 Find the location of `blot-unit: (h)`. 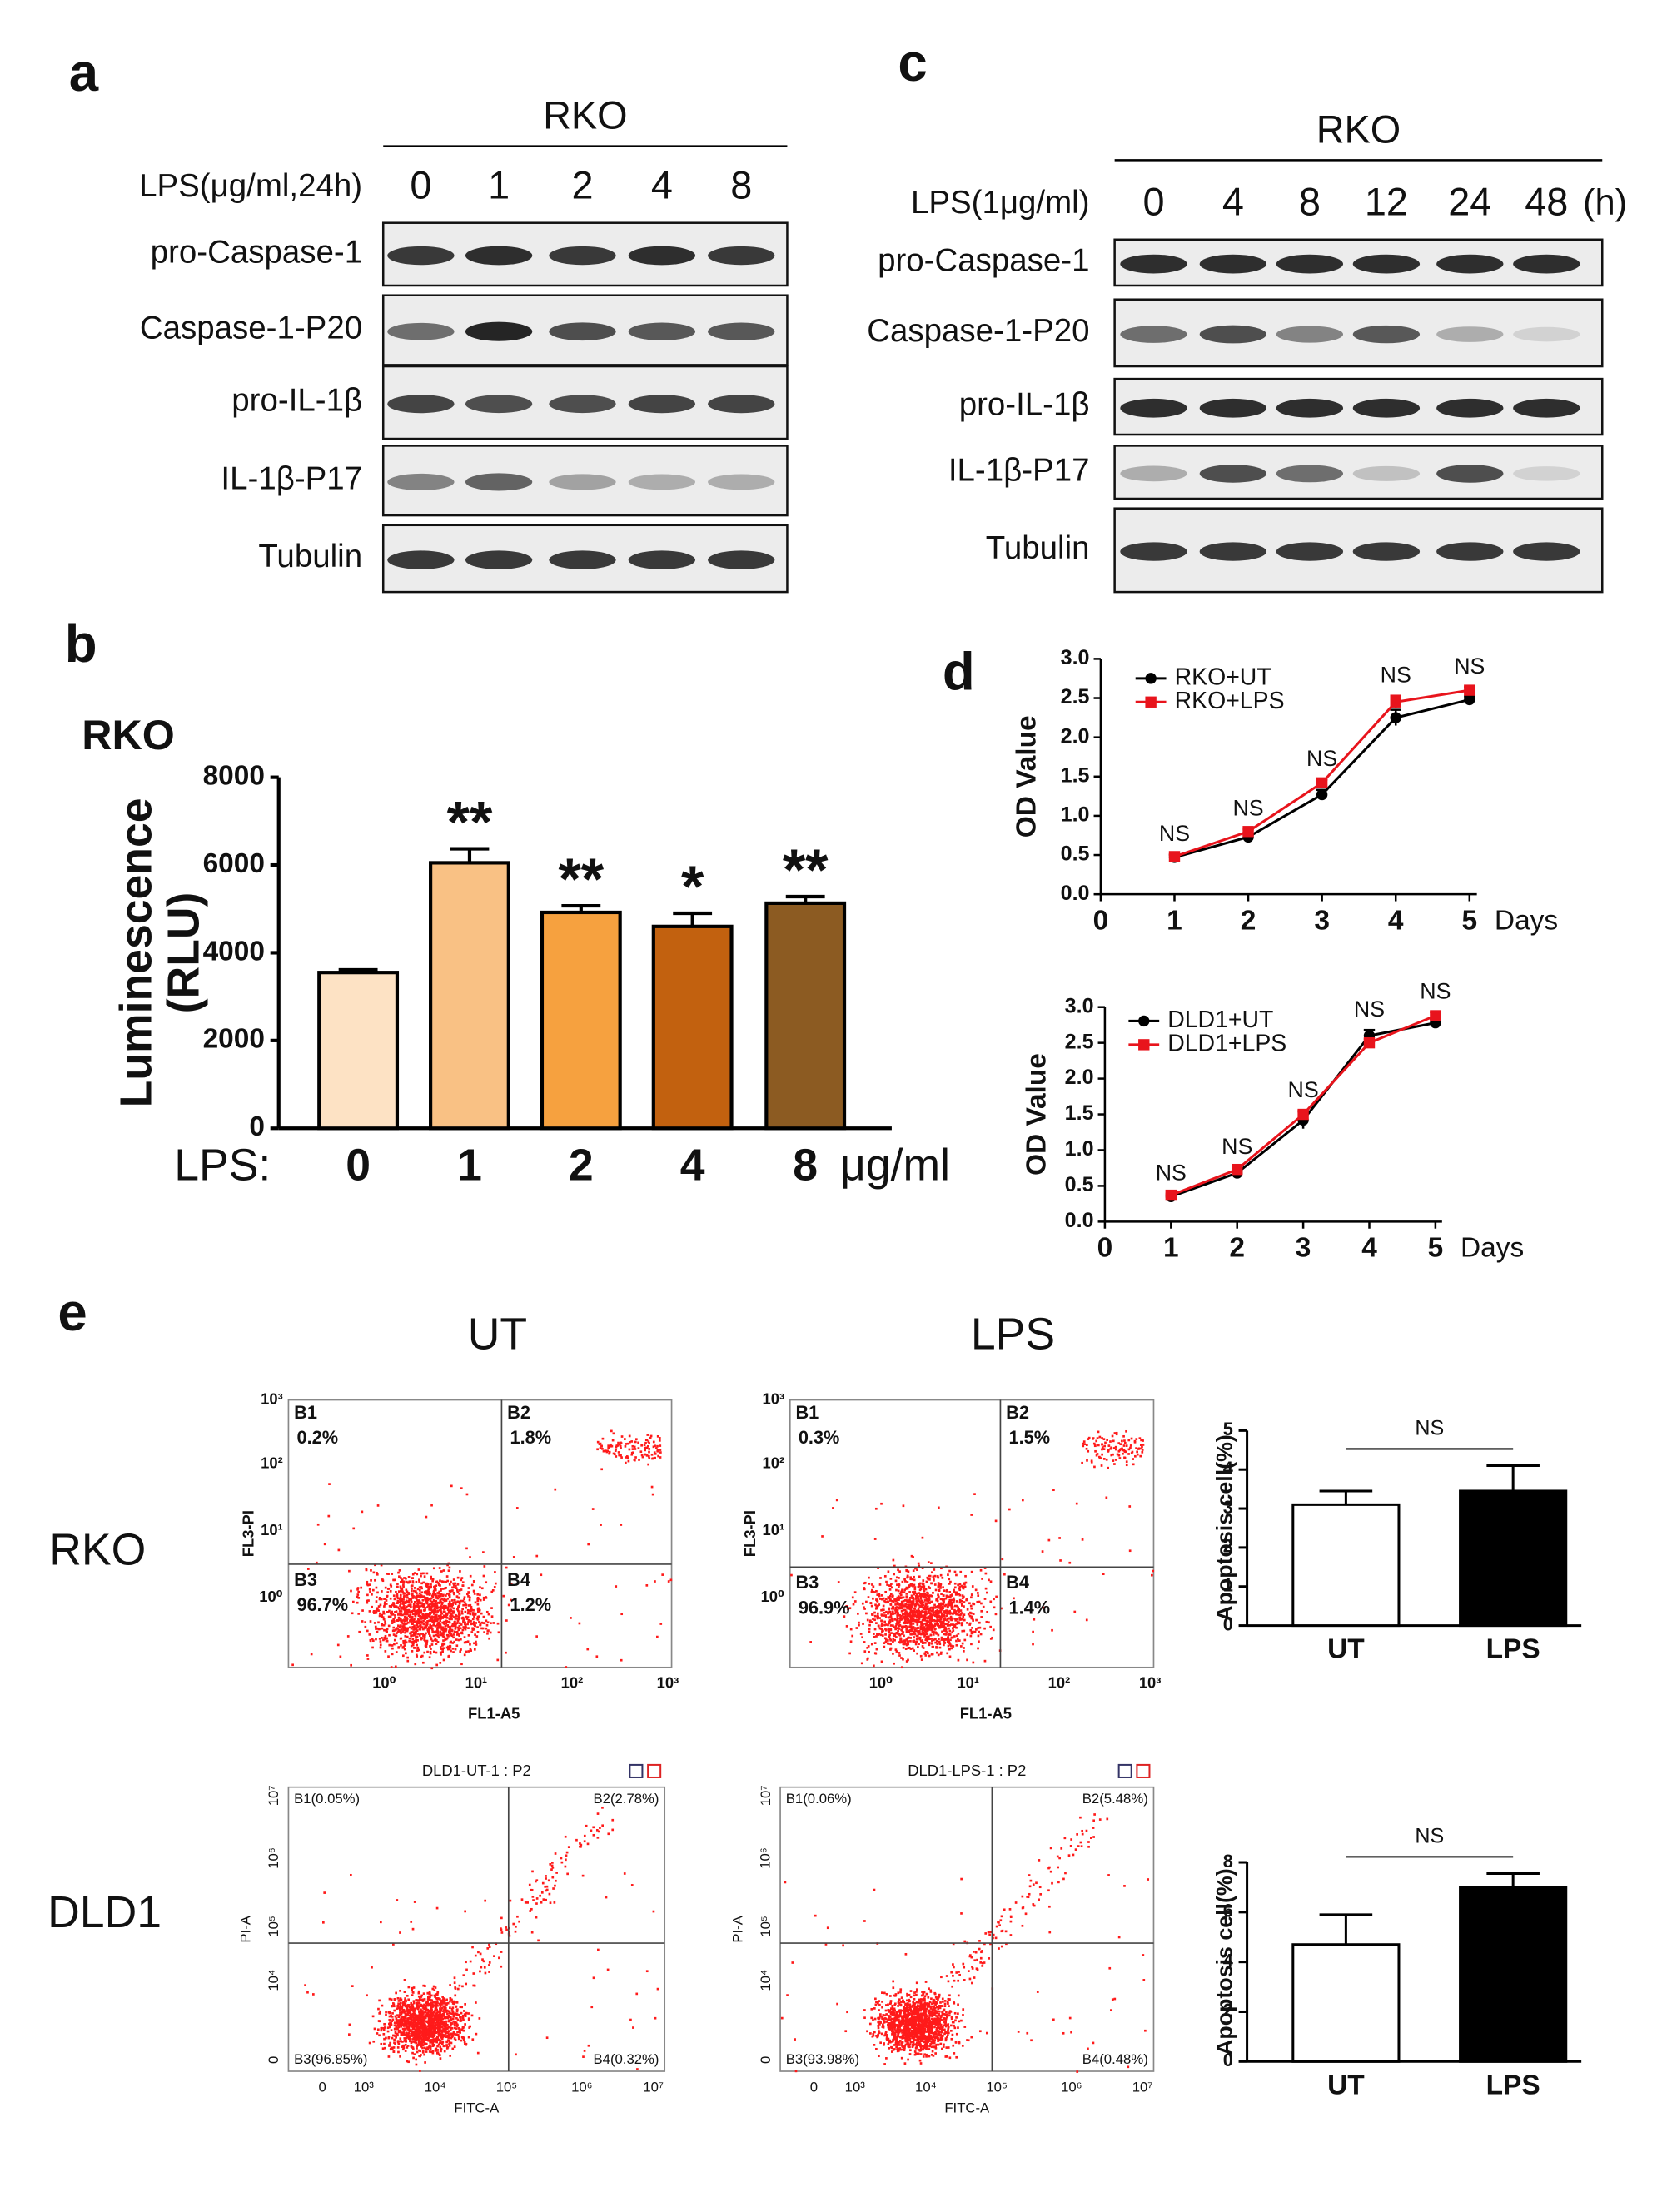

blot-unit: (h) is located at coordinates (1605, 202).